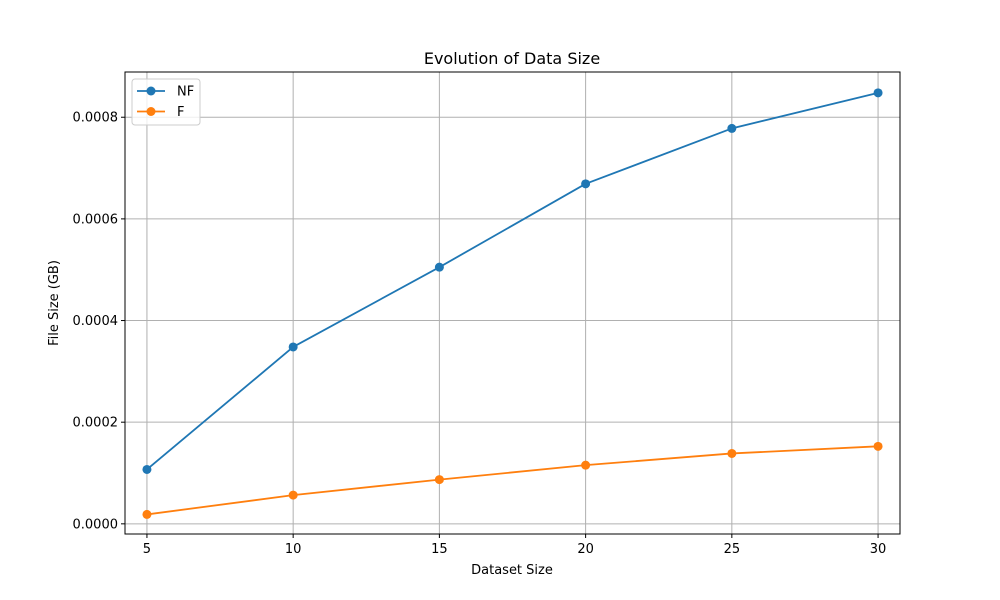  Describe the element at coordinates (878, 549) in the screenshot. I see `x-tick-label: 30` at that location.